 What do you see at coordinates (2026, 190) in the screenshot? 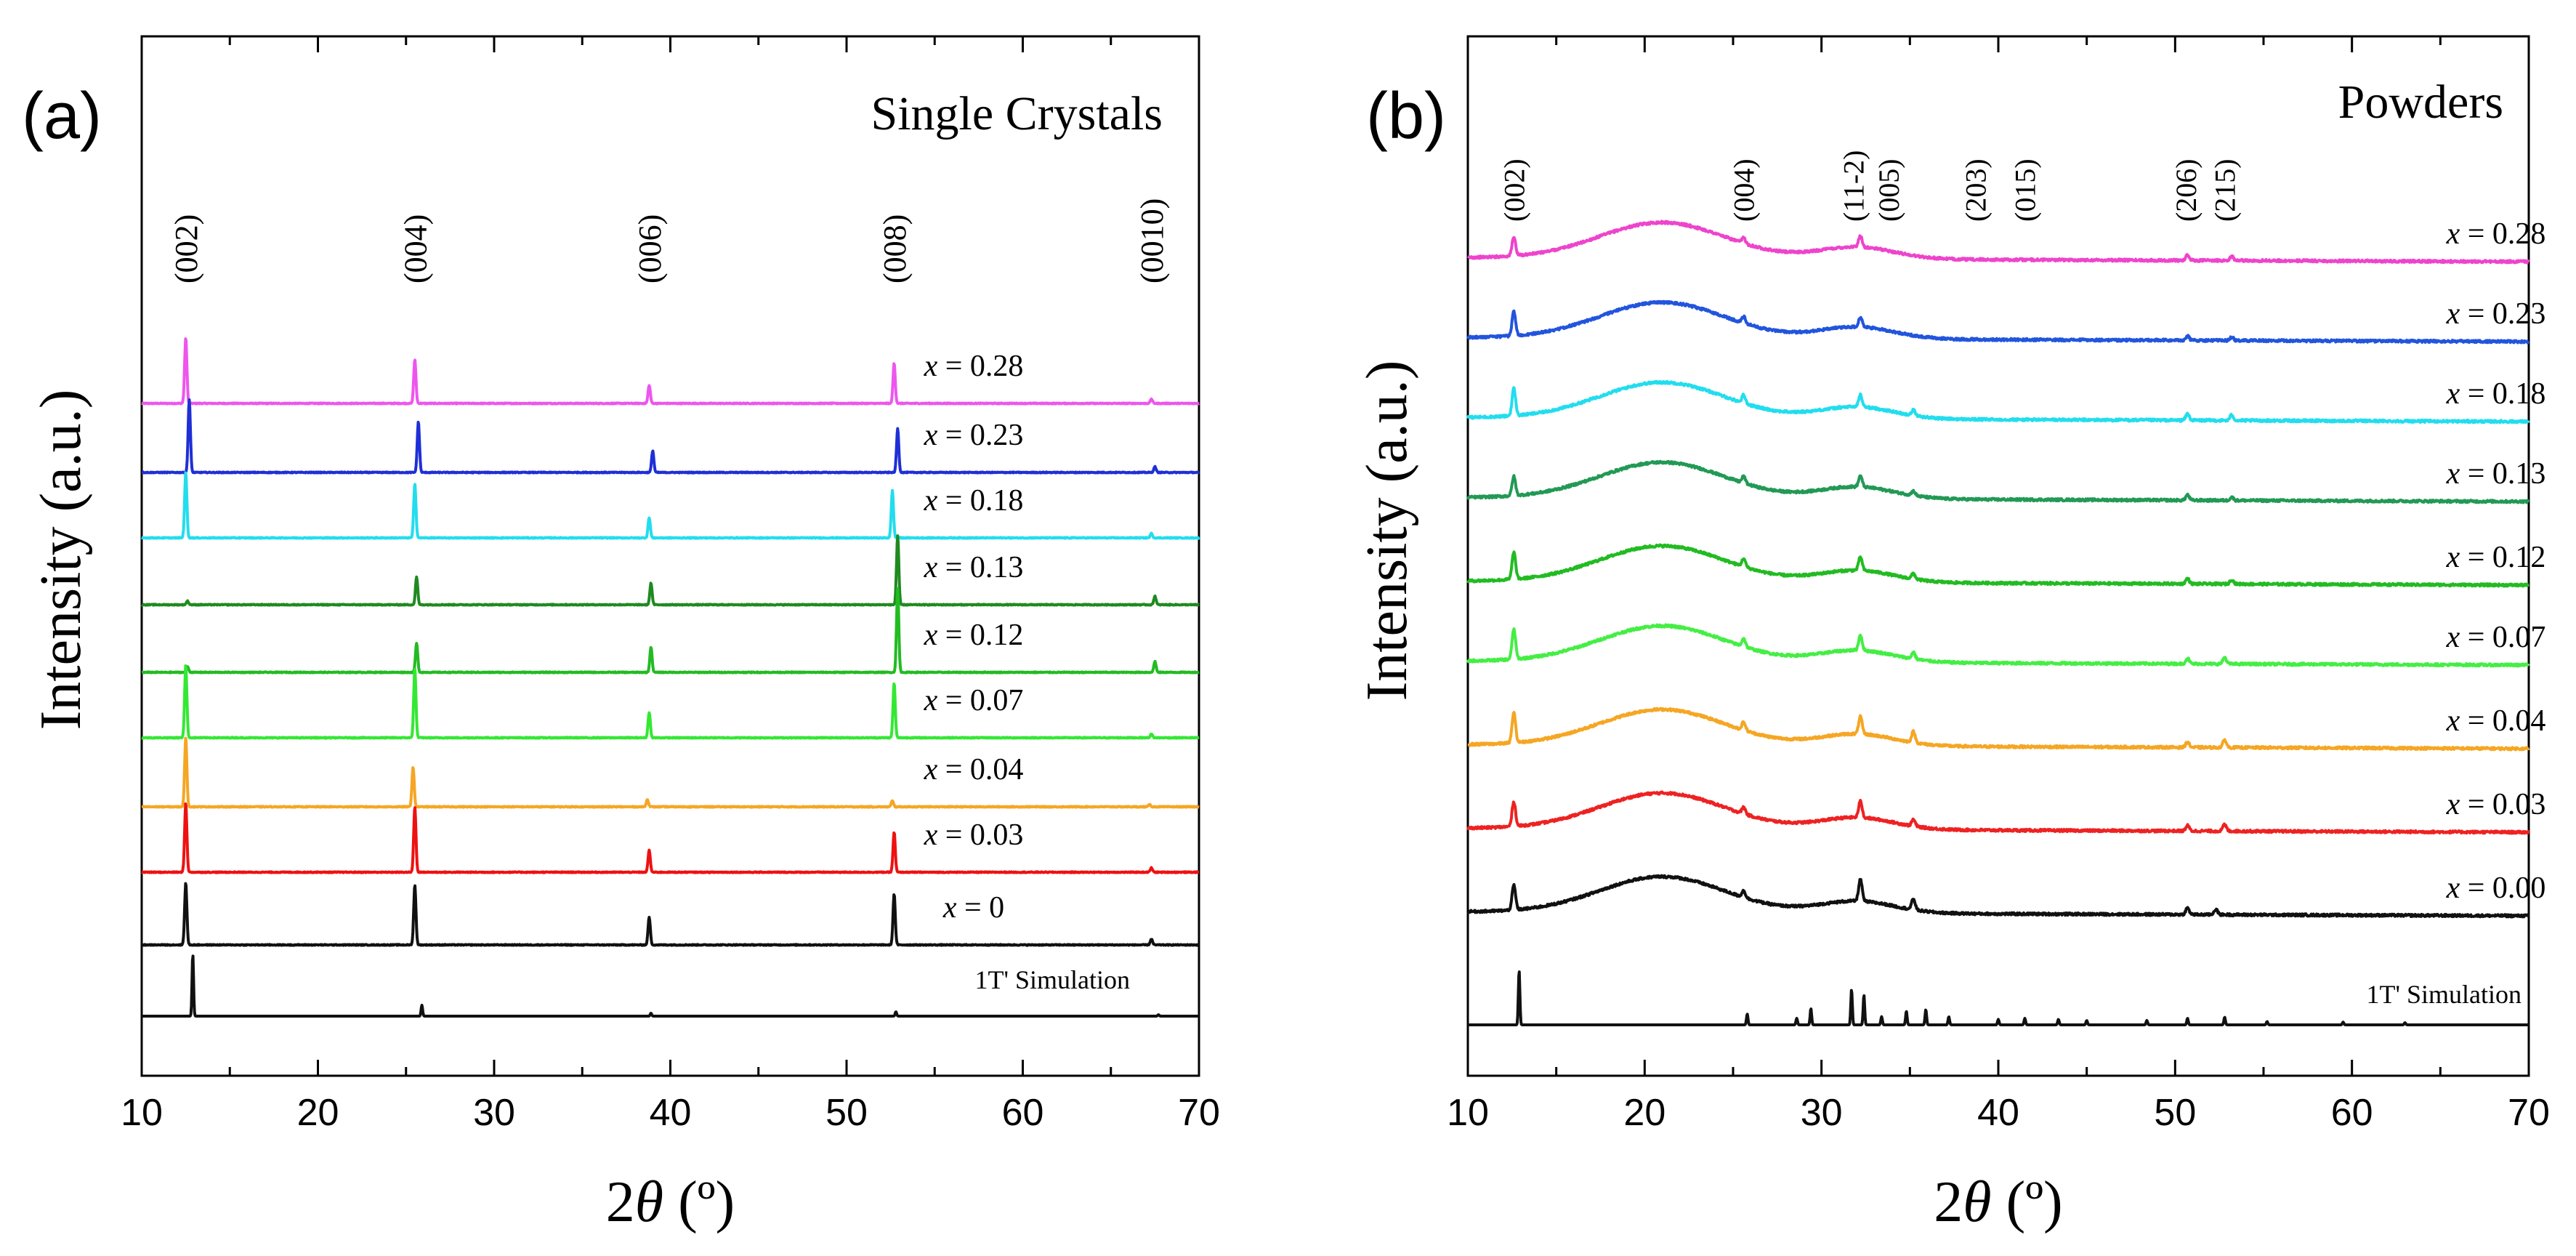
I see `peak-index-label: (015)` at bounding box center [2026, 190].